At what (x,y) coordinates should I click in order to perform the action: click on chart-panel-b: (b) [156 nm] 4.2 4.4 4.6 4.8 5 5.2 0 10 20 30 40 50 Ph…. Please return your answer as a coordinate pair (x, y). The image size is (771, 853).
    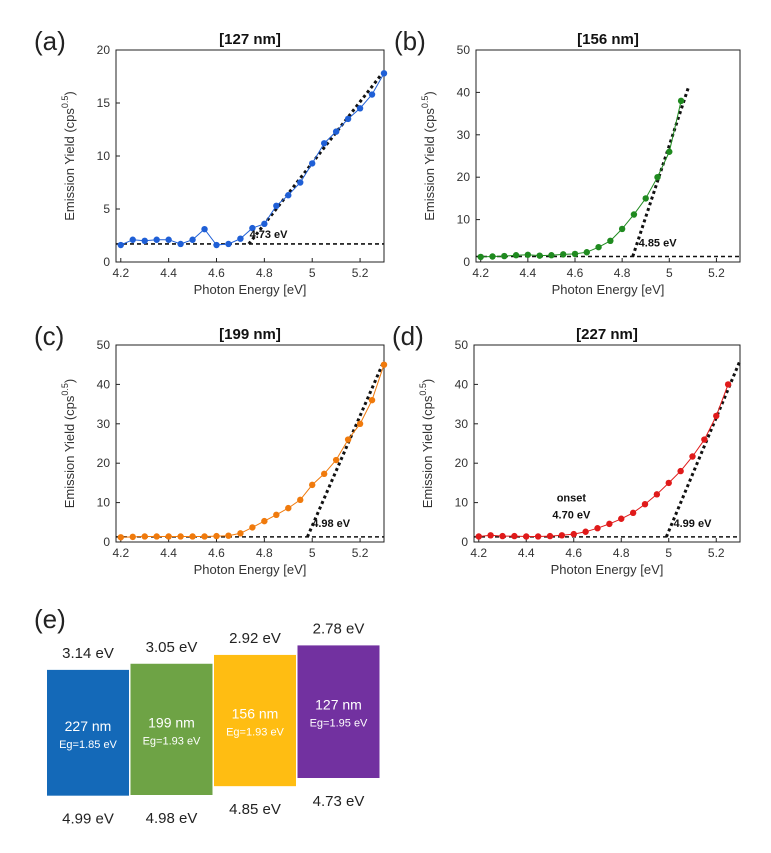
    Looking at the image, I should click on (567, 161).